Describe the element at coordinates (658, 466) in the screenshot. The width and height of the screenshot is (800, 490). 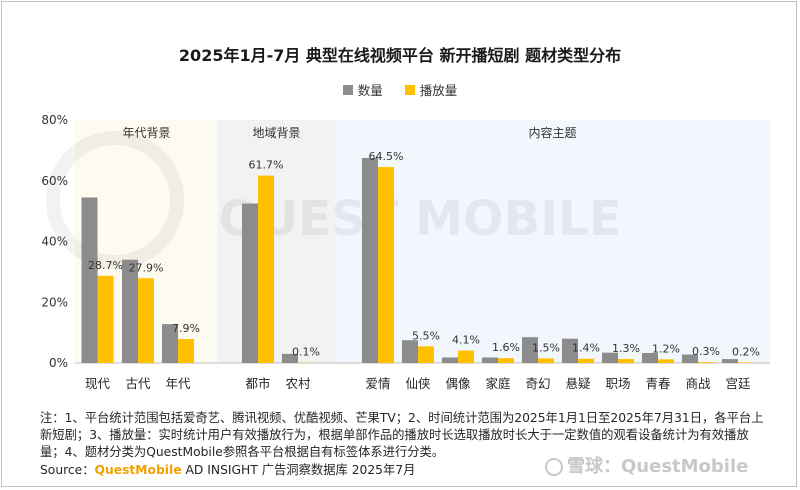
I see `xueqiu-label: 雪球：QuestMobile` at that location.